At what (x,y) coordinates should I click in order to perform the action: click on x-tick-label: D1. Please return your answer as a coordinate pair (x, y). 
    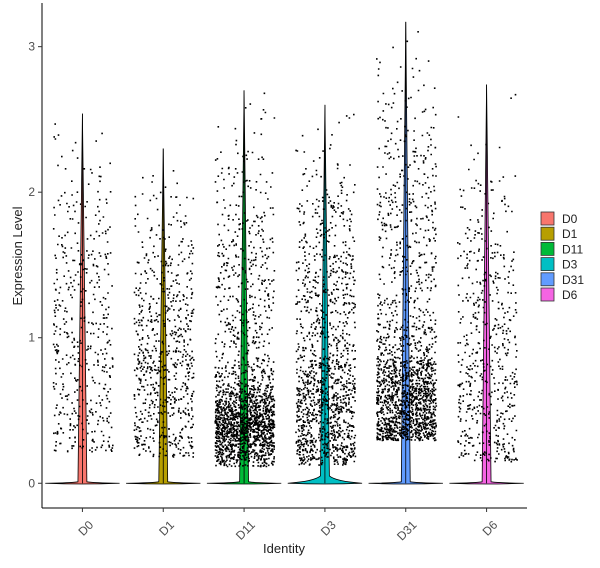
    Looking at the image, I should click on (166, 528).